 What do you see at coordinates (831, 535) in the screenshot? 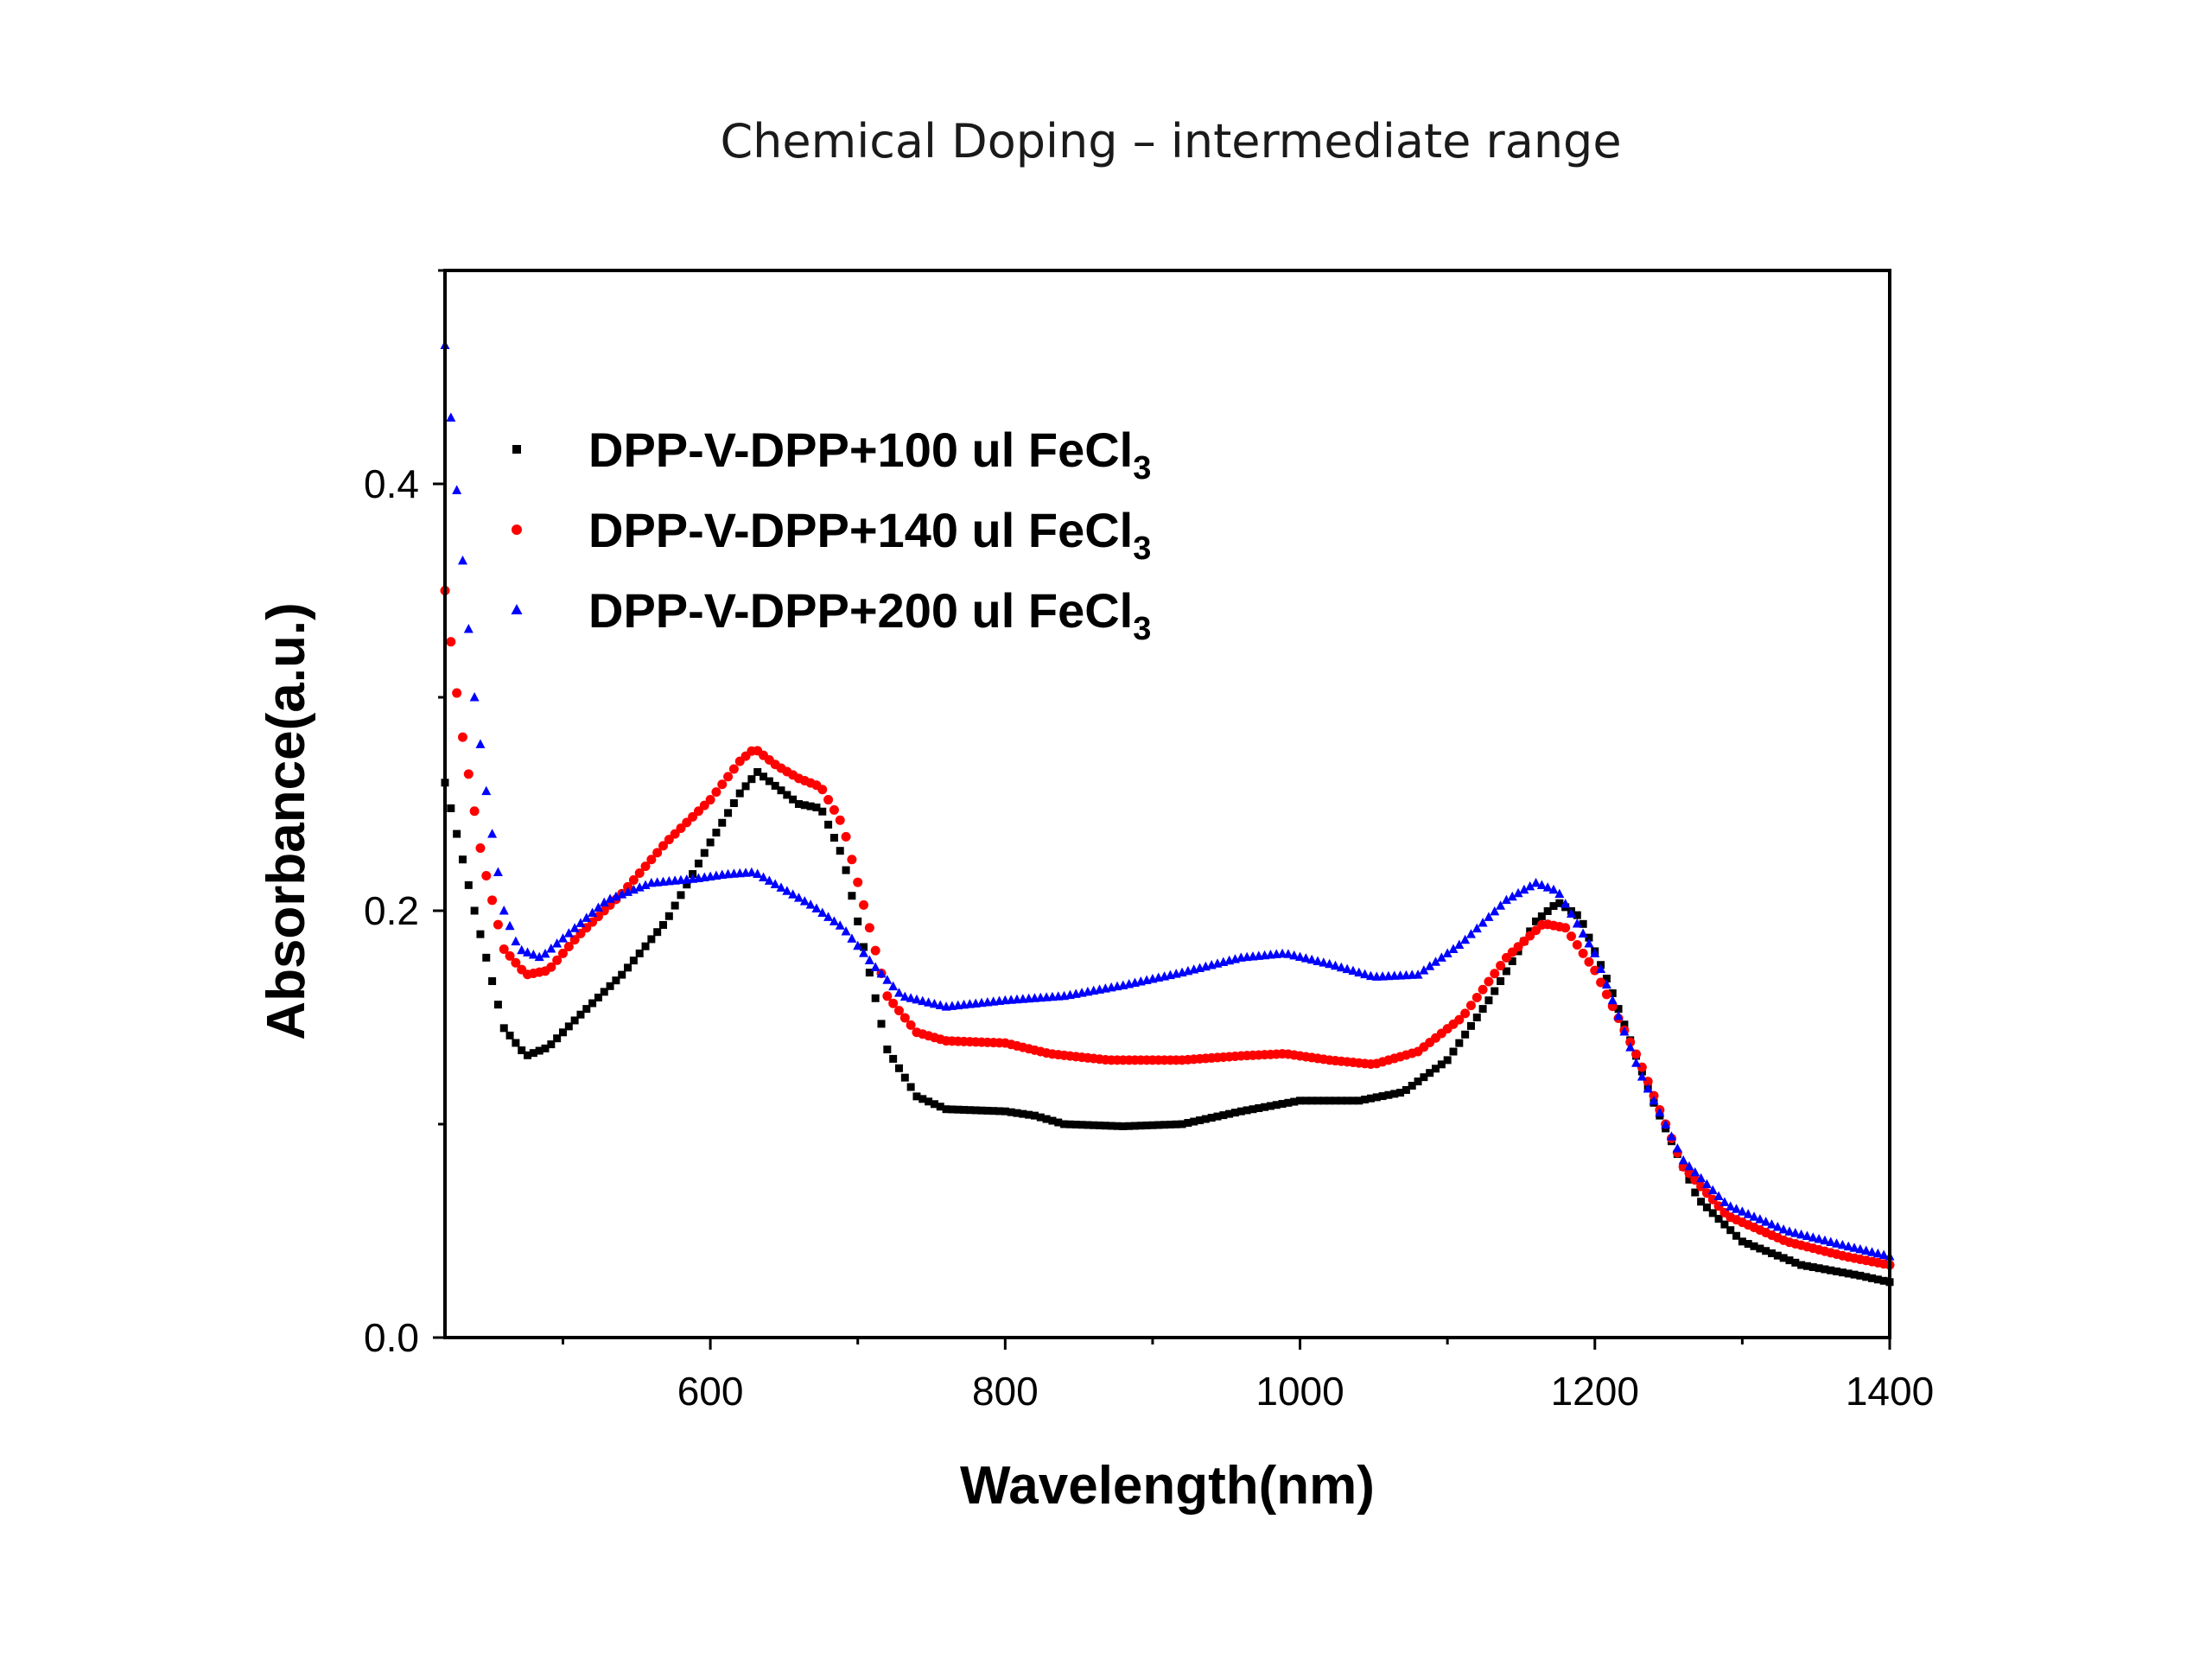
I see `legend-item-2: DPP-V-DPP+140 ul FeCl3` at bounding box center [831, 535].